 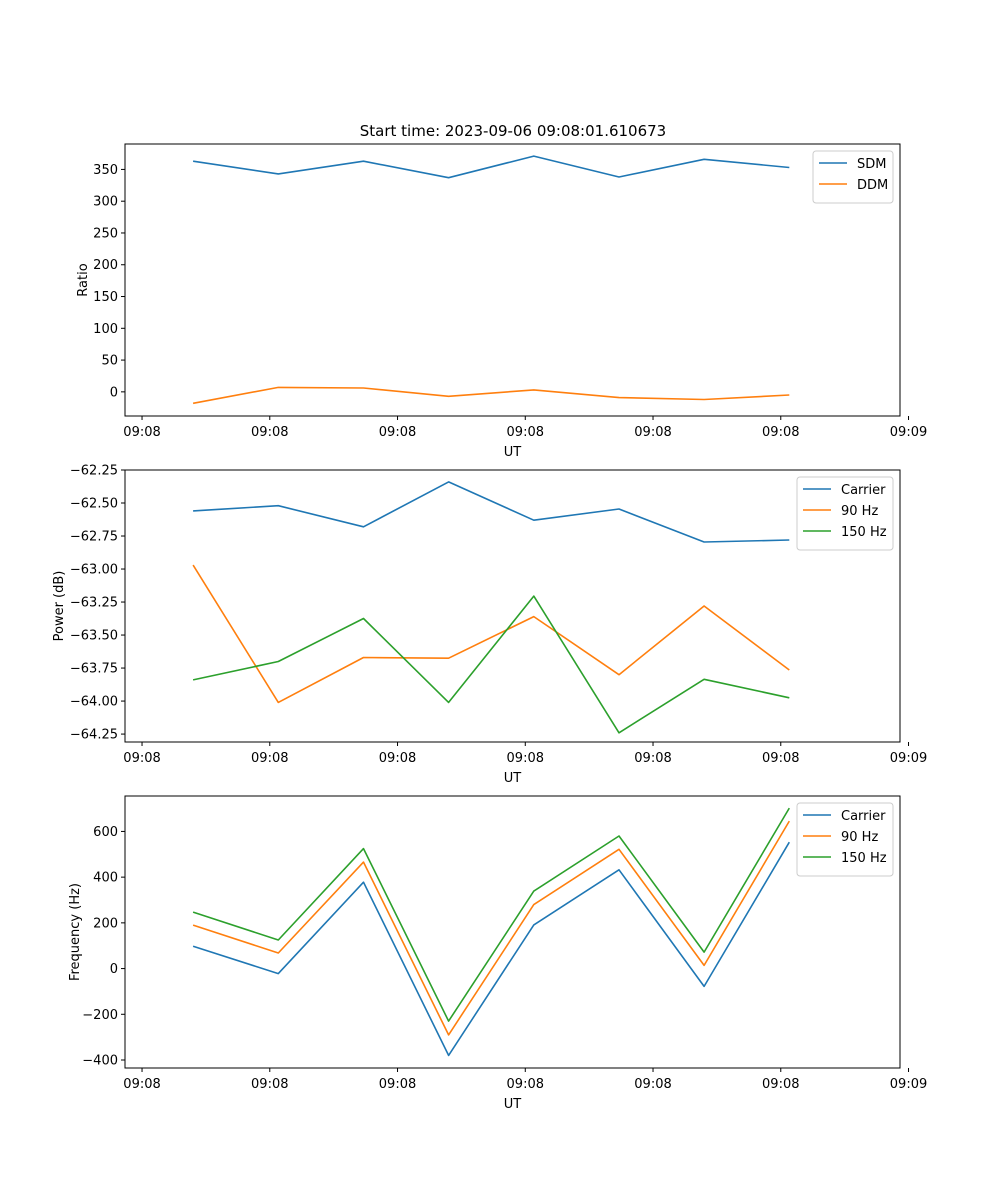 I want to click on y-tick-label: −400, so click(x=100, y=1061).